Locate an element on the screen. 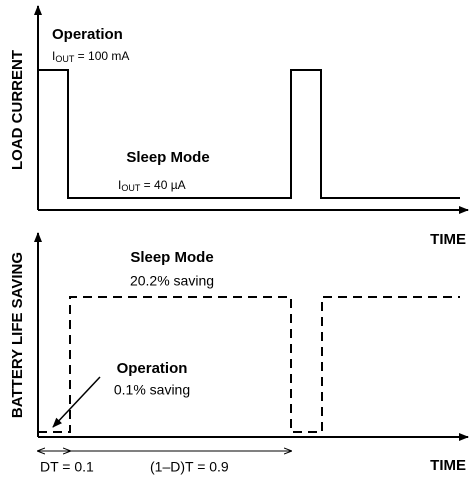 This screenshot has height=490, width=475. label: IOUT = 100 mA is located at coordinates (90, 56).